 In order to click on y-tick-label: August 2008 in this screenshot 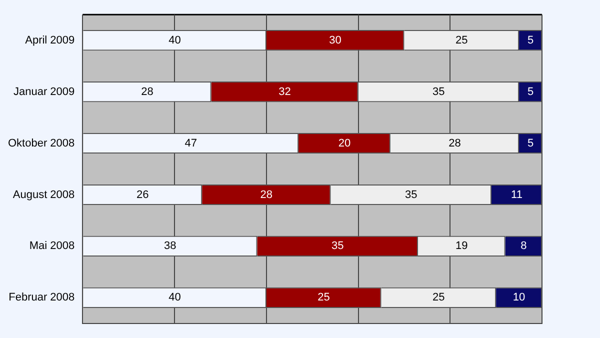, I will do `click(43, 194)`.